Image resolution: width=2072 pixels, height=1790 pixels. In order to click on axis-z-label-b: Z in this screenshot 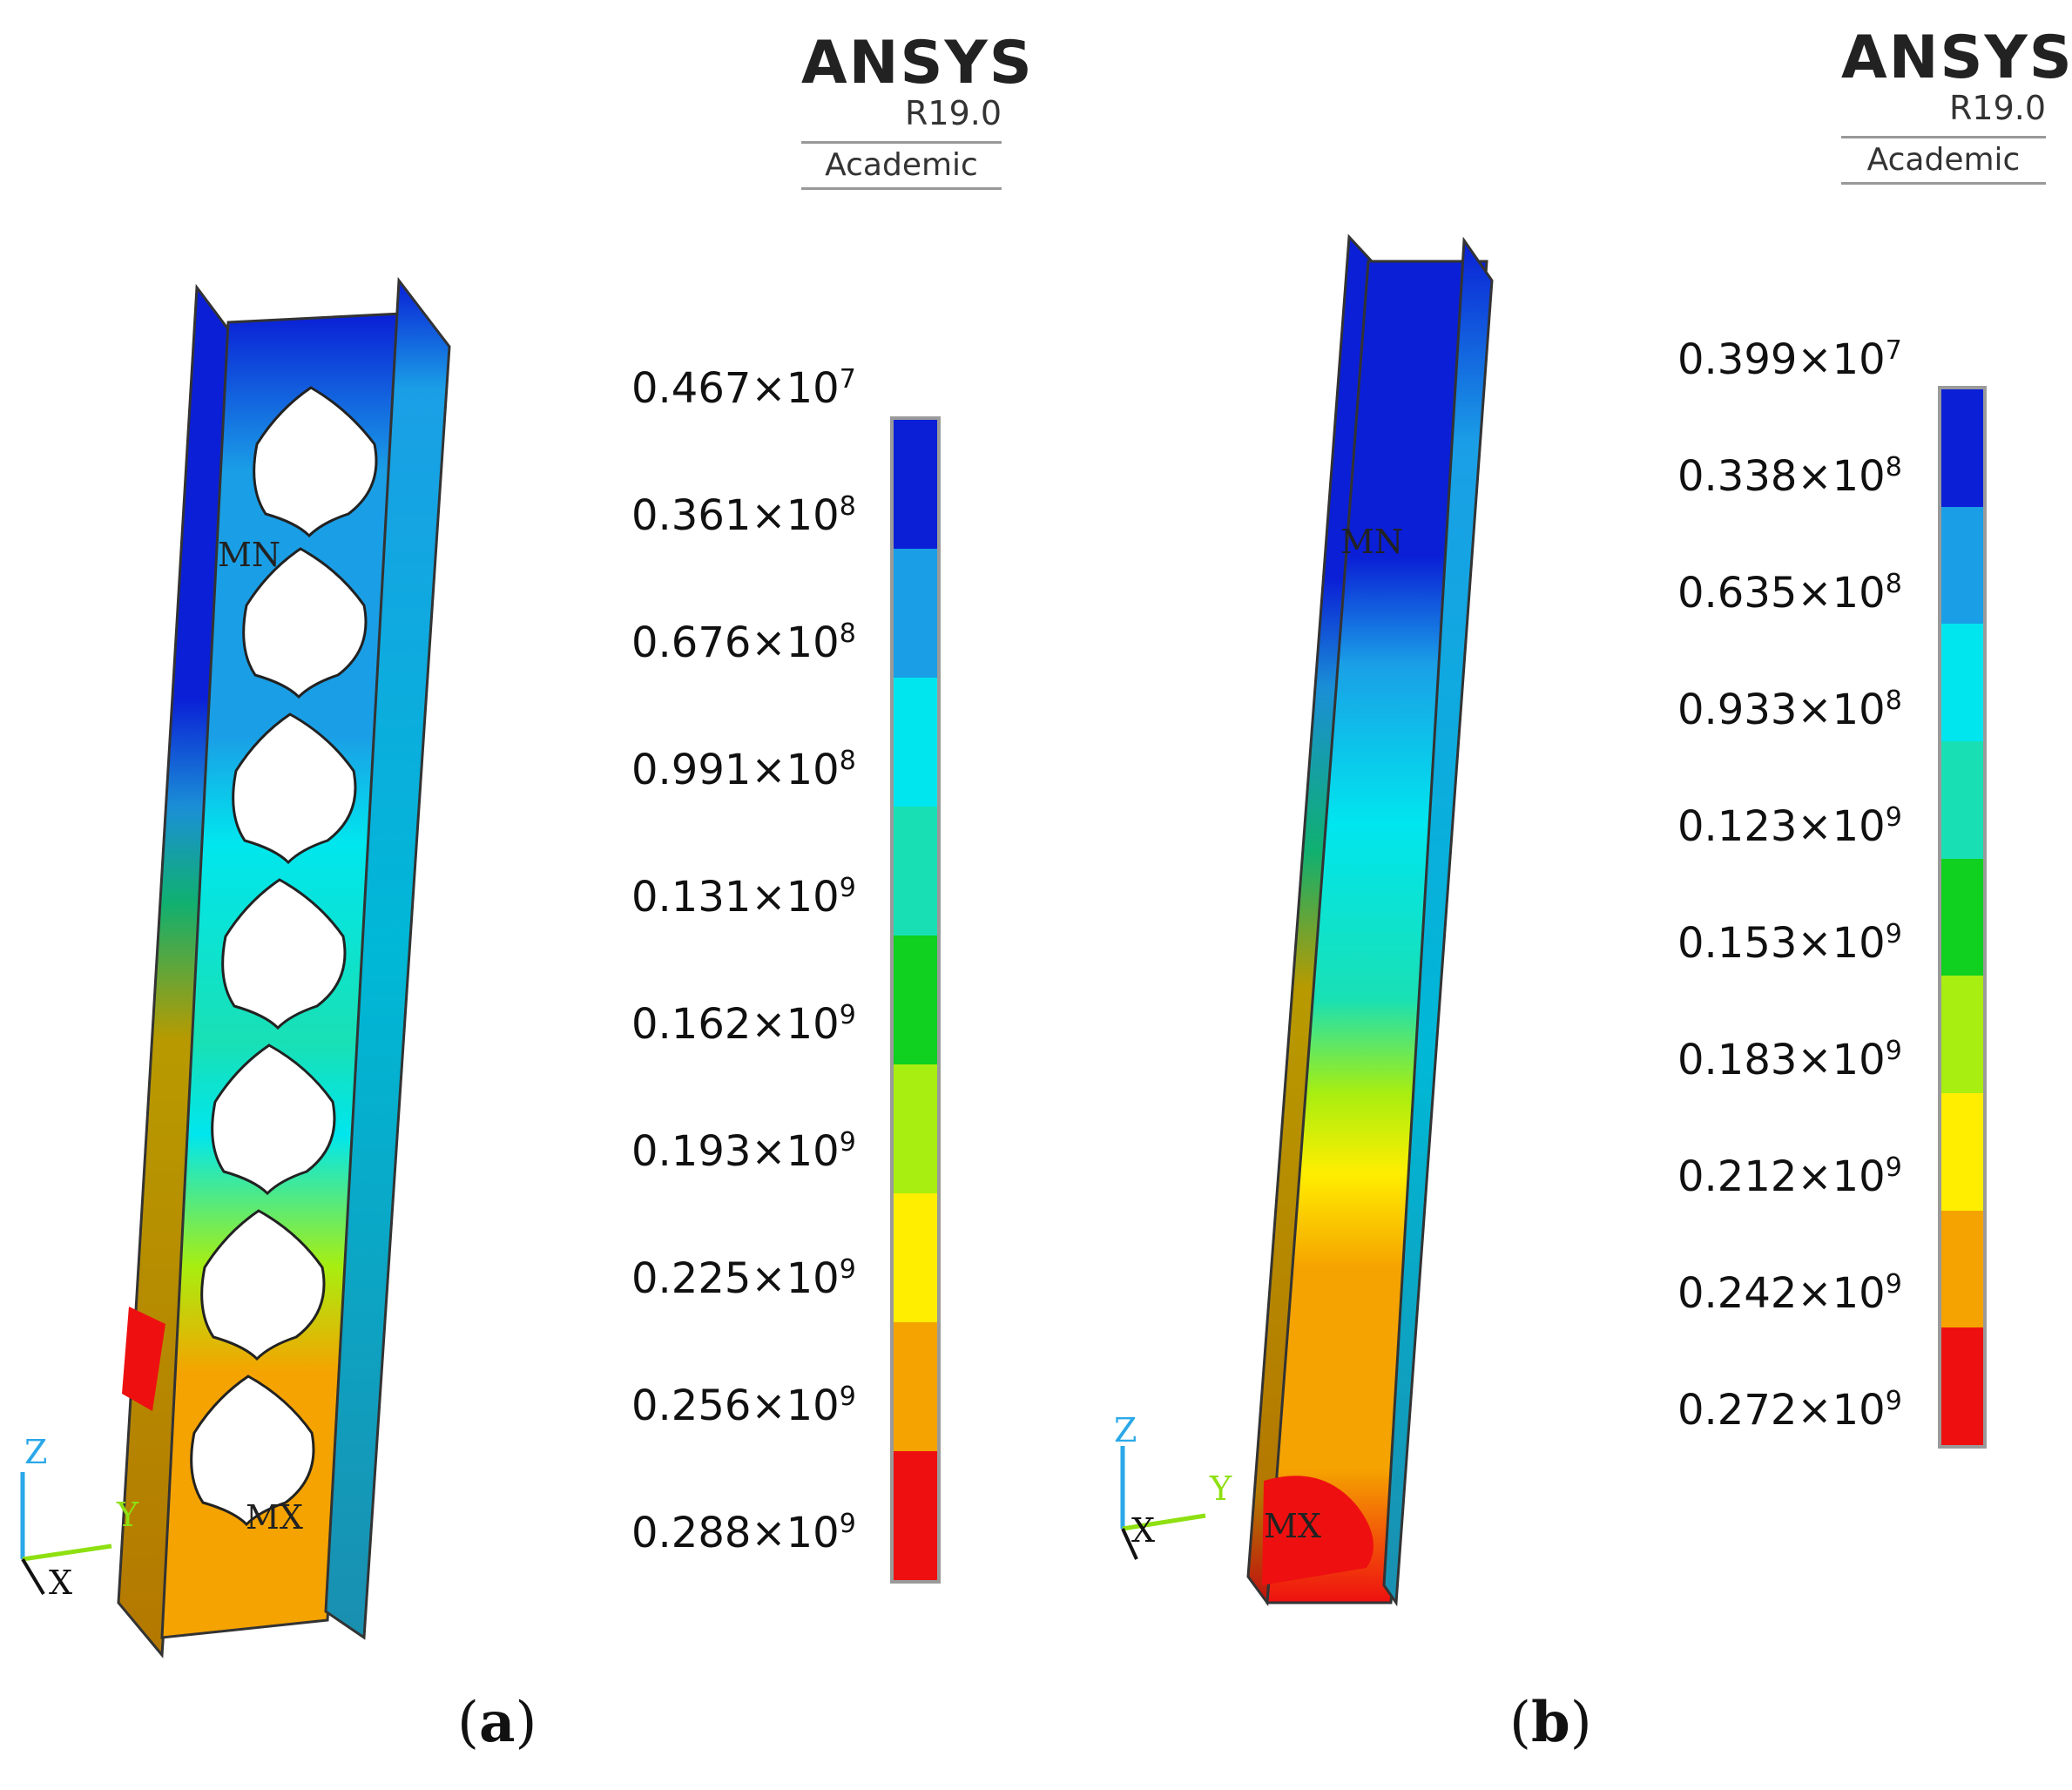, I will do `click(1125, 1430)`.